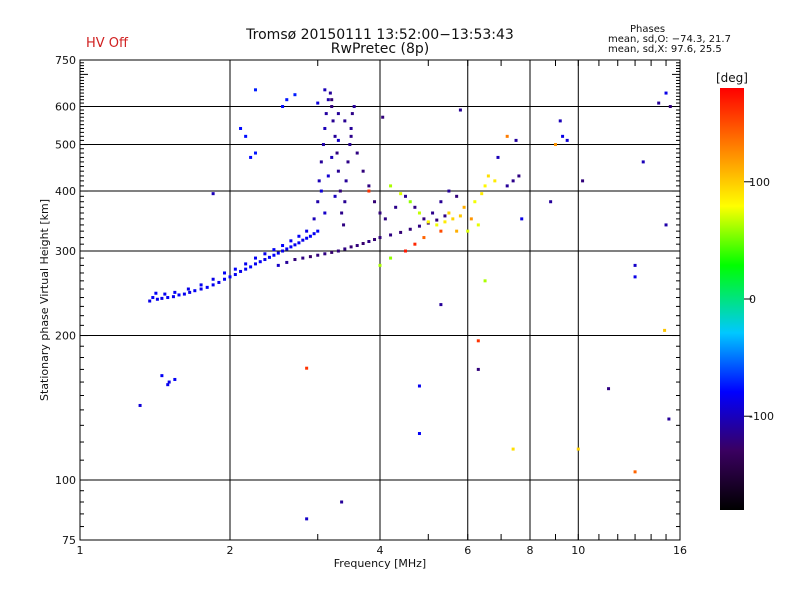 The image size is (800, 600). What do you see at coordinates (65, 107) in the screenshot?
I see `y-tick-label: 600` at bounding box center [65, 107].